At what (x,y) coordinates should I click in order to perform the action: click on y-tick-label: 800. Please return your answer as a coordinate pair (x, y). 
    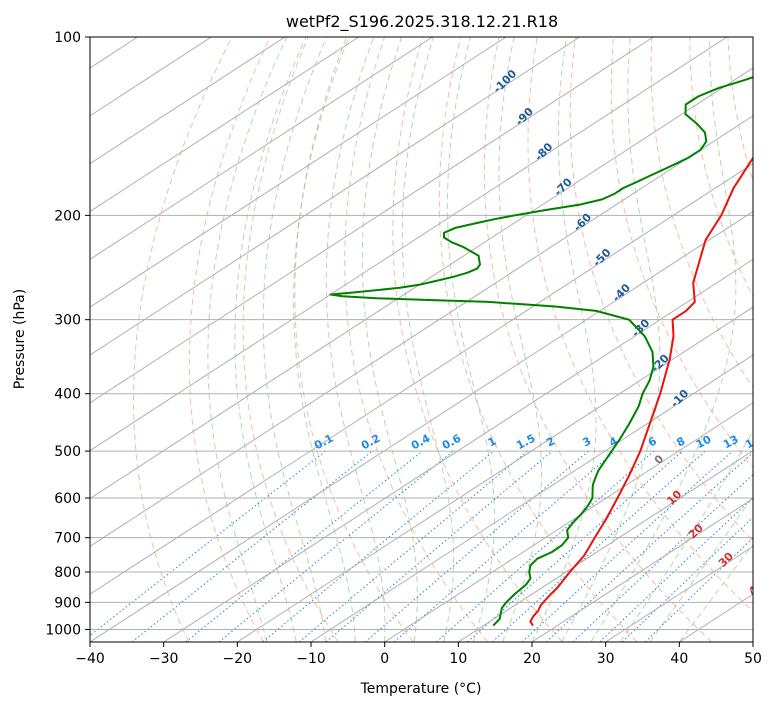
    Looking at the image, I should click on (67, 573).